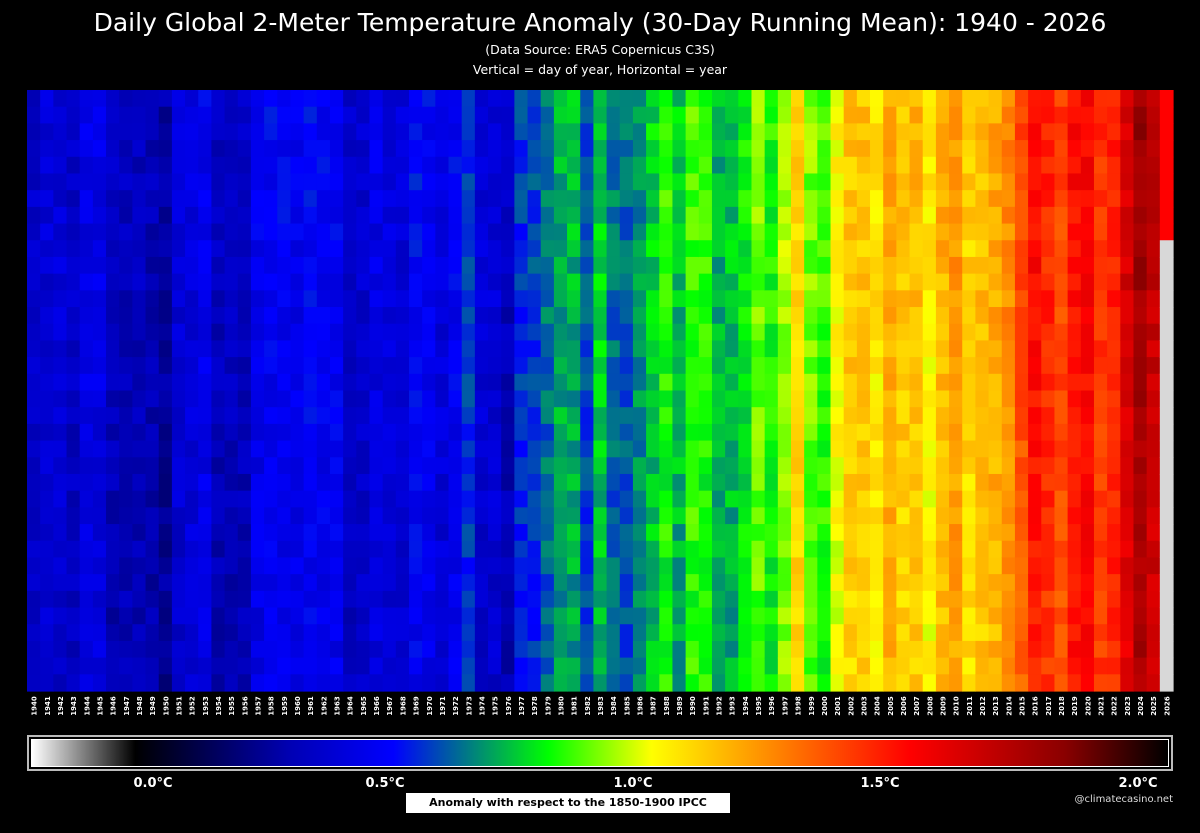 The image size is (1200, 833). Describe the element at coordinates (942, 391) in the screenshot. I see `year-column-2009` at that location.